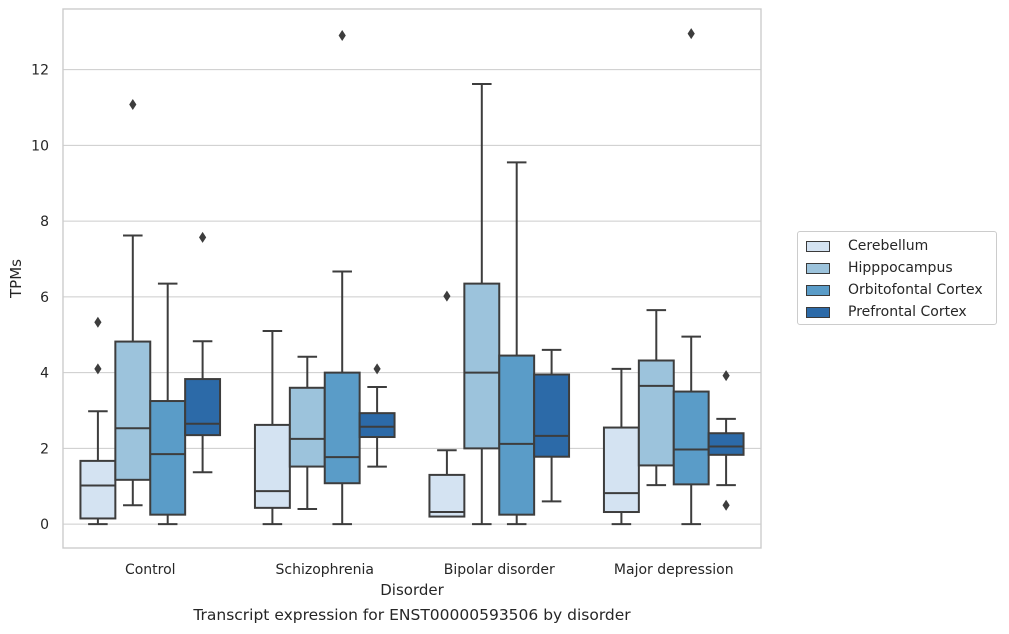 This screenshot has height=634, width=1009. Describe the element at coordinates (888, 246) in the screenshot. I see `legend-label-cerebellum: Cerebellum` at that location.